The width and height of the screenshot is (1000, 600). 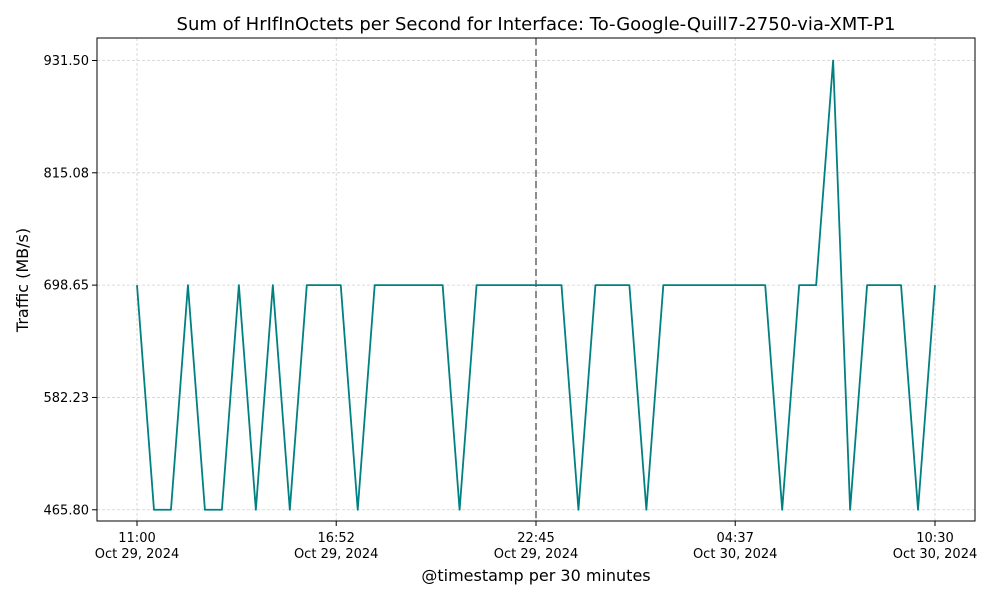 What do you see at coordinates (734, 538) in the screenshot?
I see `x-tick-time-label: 04:37` at bounding box center [734, 538].